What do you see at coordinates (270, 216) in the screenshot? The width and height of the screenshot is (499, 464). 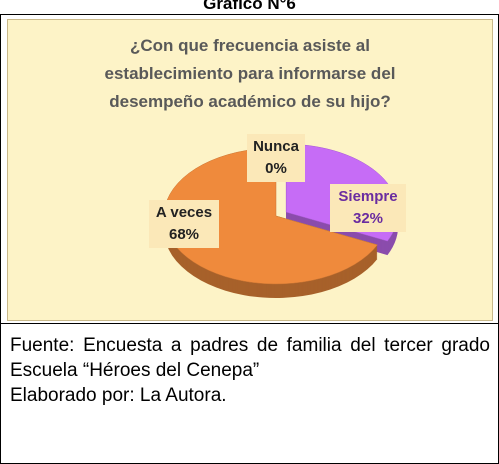 I see `slice` at bounding box center [270, 216].